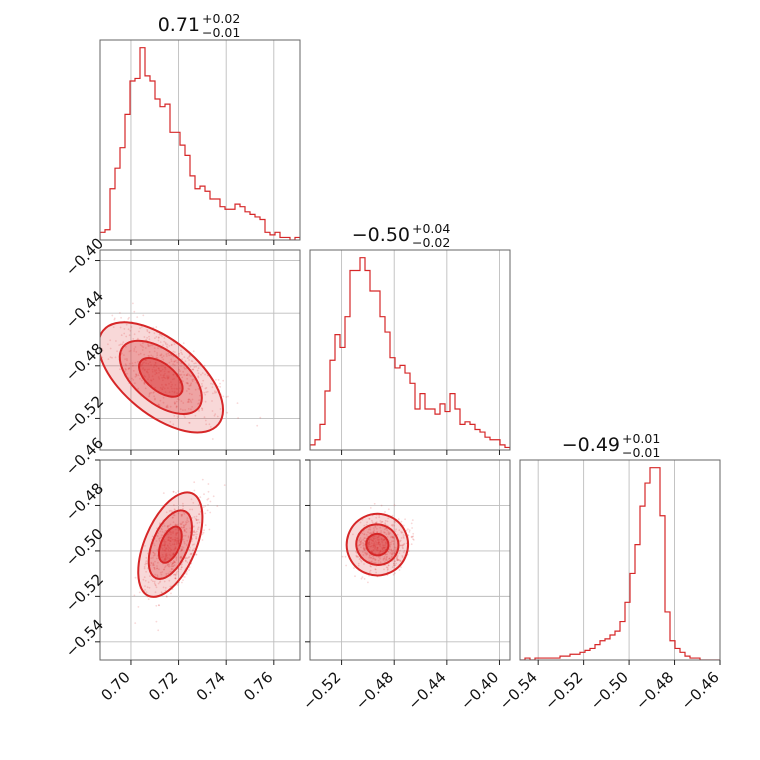 The height and width of the screenshot is (760, 760). I want to click on x-tick-label: −0.52, so click(321, 690).